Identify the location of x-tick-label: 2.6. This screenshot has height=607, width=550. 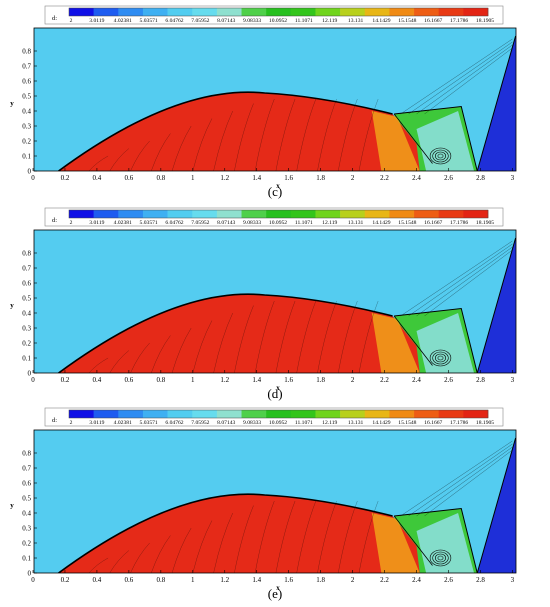
(448, 380).